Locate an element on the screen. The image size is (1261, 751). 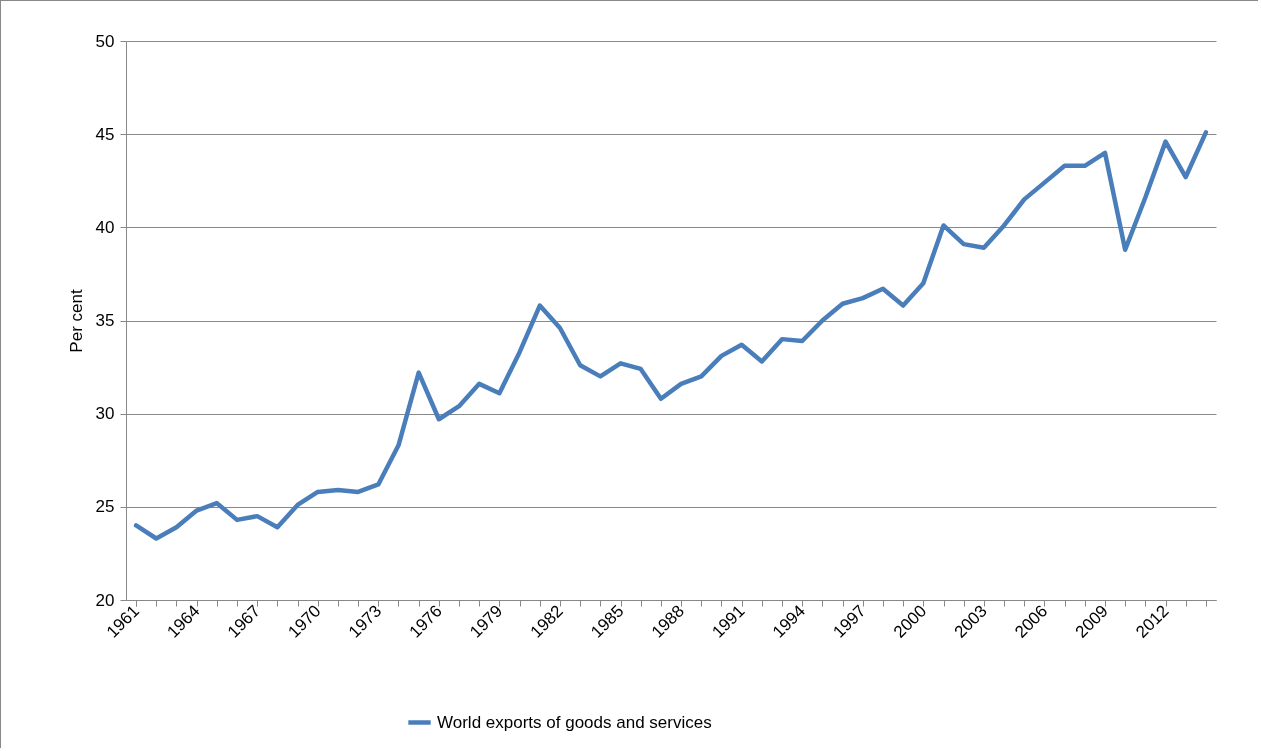
y-tick-label: 25 is located at coordinates (105, 507).